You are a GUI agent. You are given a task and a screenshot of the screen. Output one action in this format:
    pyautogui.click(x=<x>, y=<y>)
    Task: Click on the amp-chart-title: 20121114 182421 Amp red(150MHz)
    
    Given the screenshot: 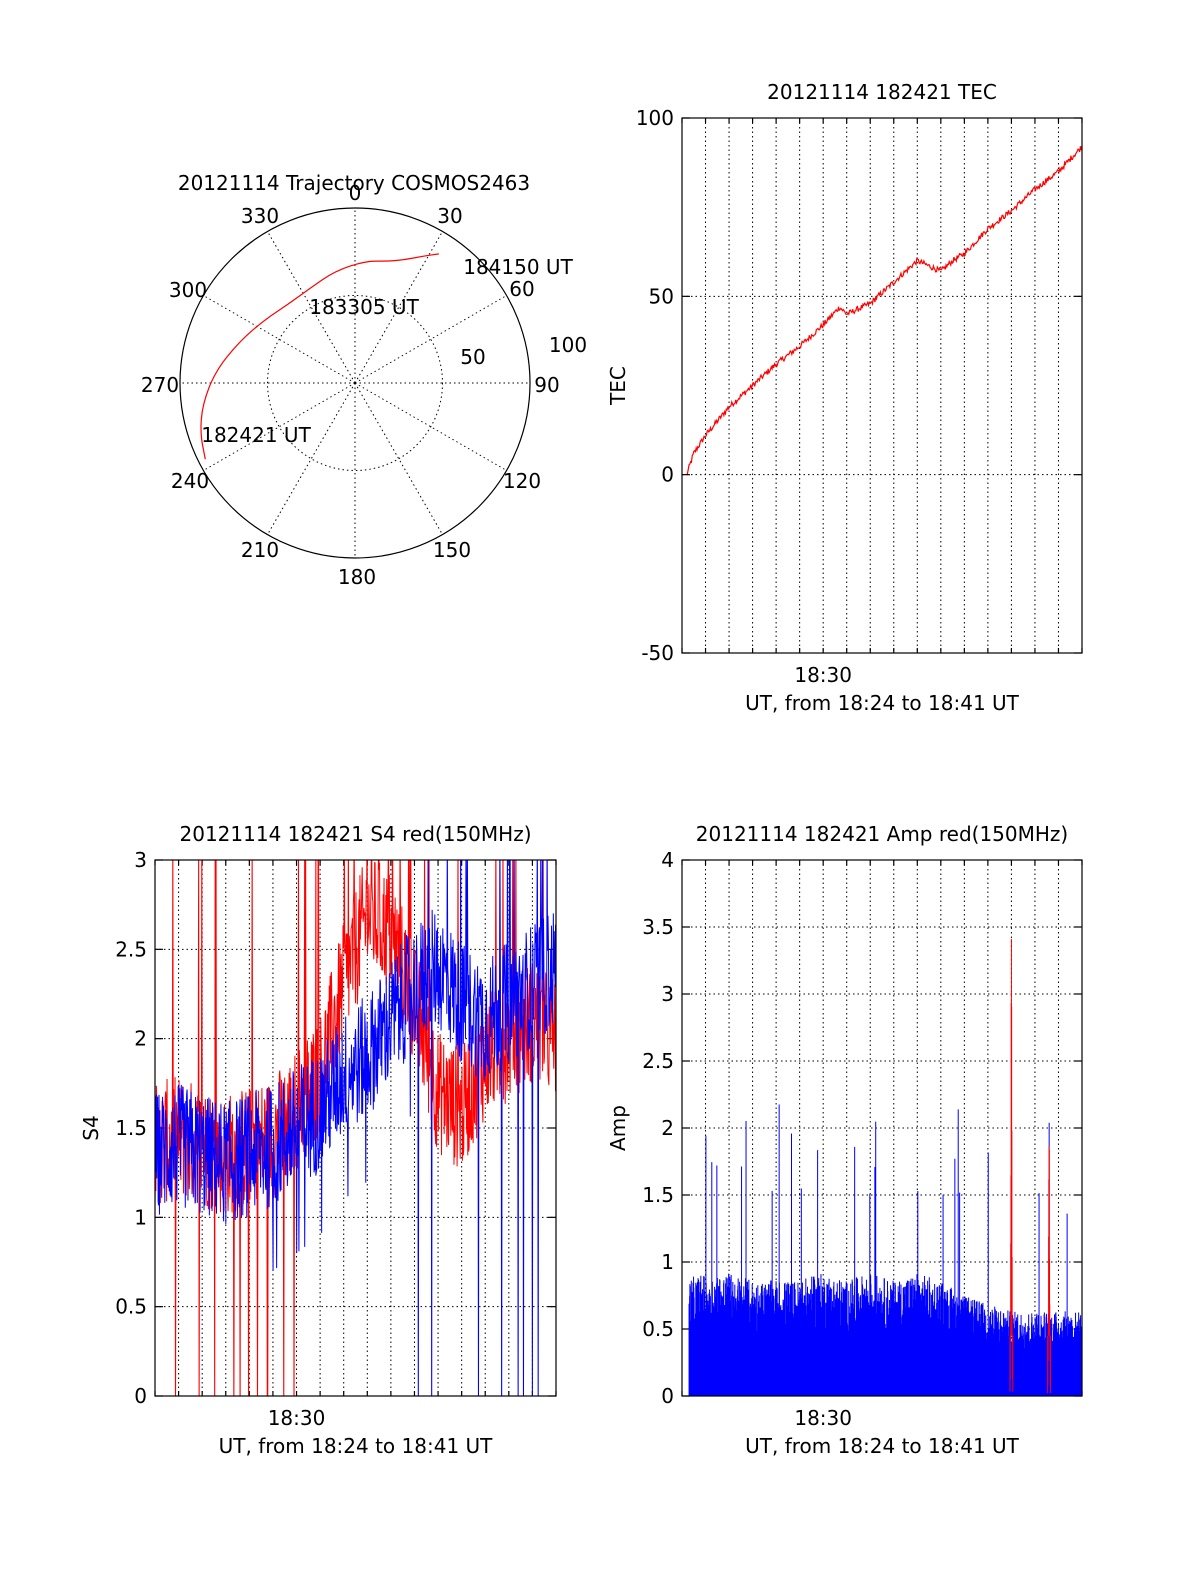 What is the action you would take?
    pyautogui.click(x=882, y=834)
    